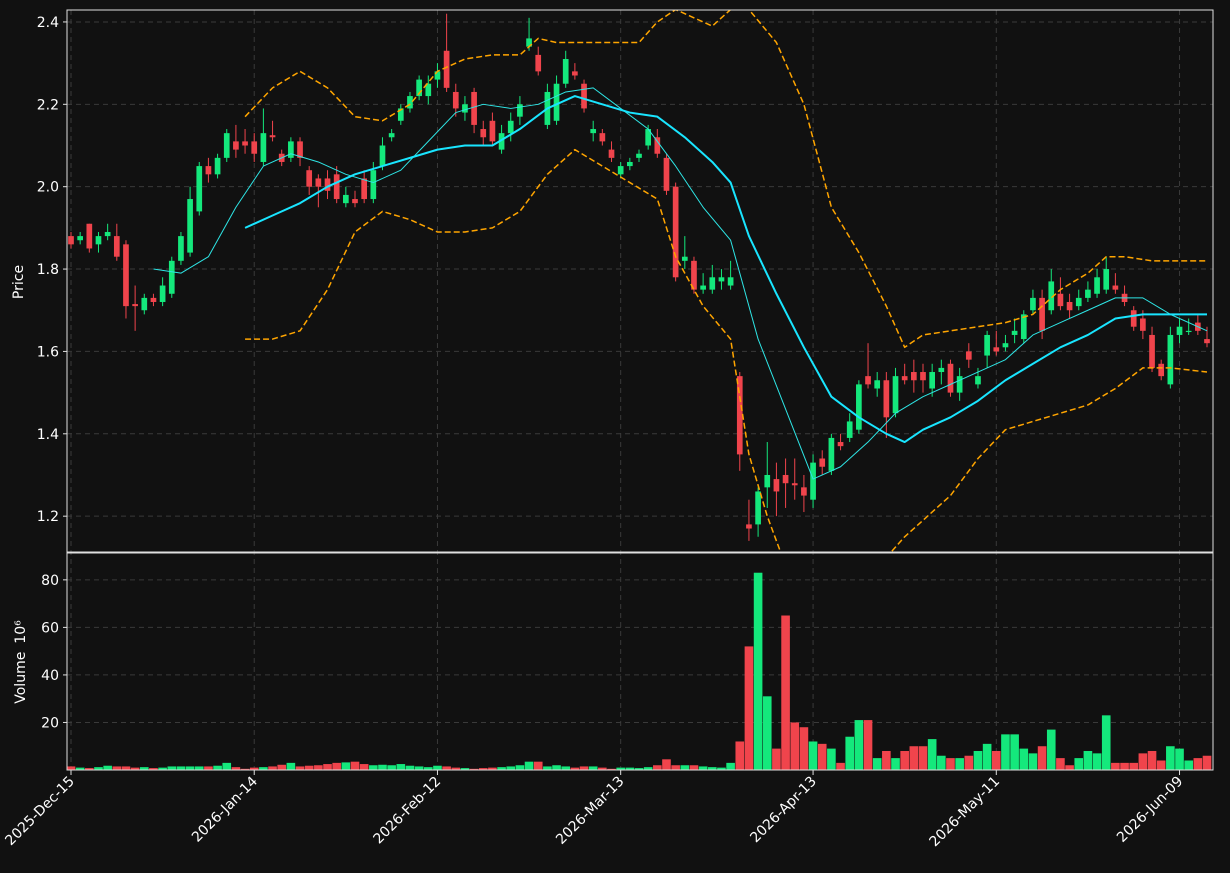 The height and width of the screenshot is (873, 1230). I want to click on y-tick-label: 1.8, so click(48, 270).